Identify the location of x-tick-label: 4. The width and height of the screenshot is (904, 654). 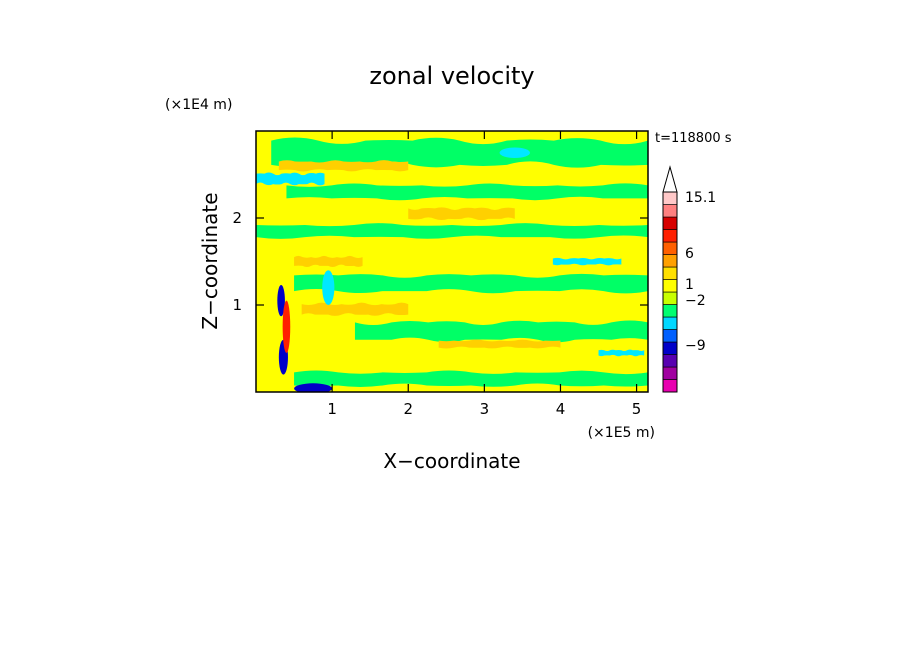
(561, 409).